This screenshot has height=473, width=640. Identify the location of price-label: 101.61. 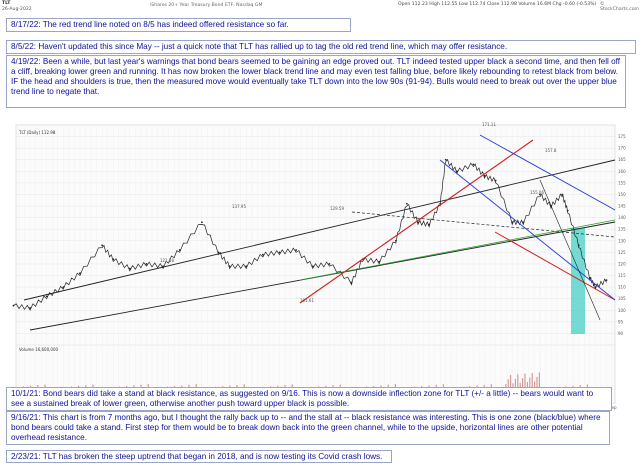
(307, 300).